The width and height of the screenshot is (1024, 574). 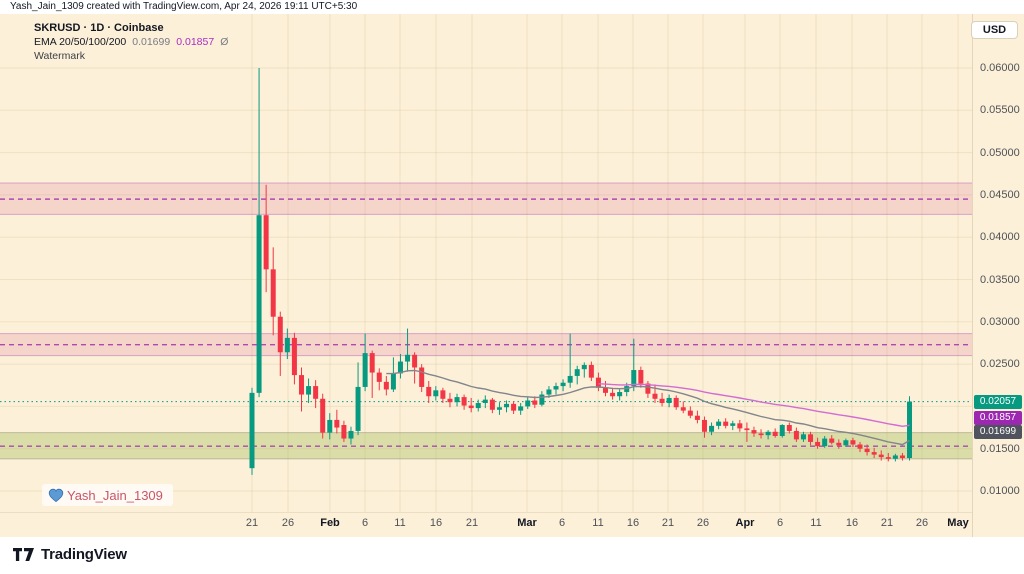 What do you see at coordinates (1000, 279) in the screenshot?
I see `price-tick-label: 0.03500` at bounding box center [1000, 279].